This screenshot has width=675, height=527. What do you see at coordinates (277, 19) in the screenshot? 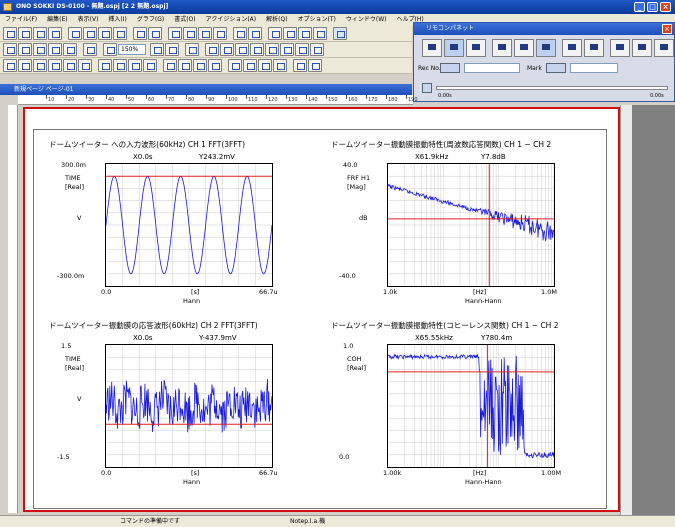
I see `menu-analysis: 解析(Q)` at bounding box center [277, 19].